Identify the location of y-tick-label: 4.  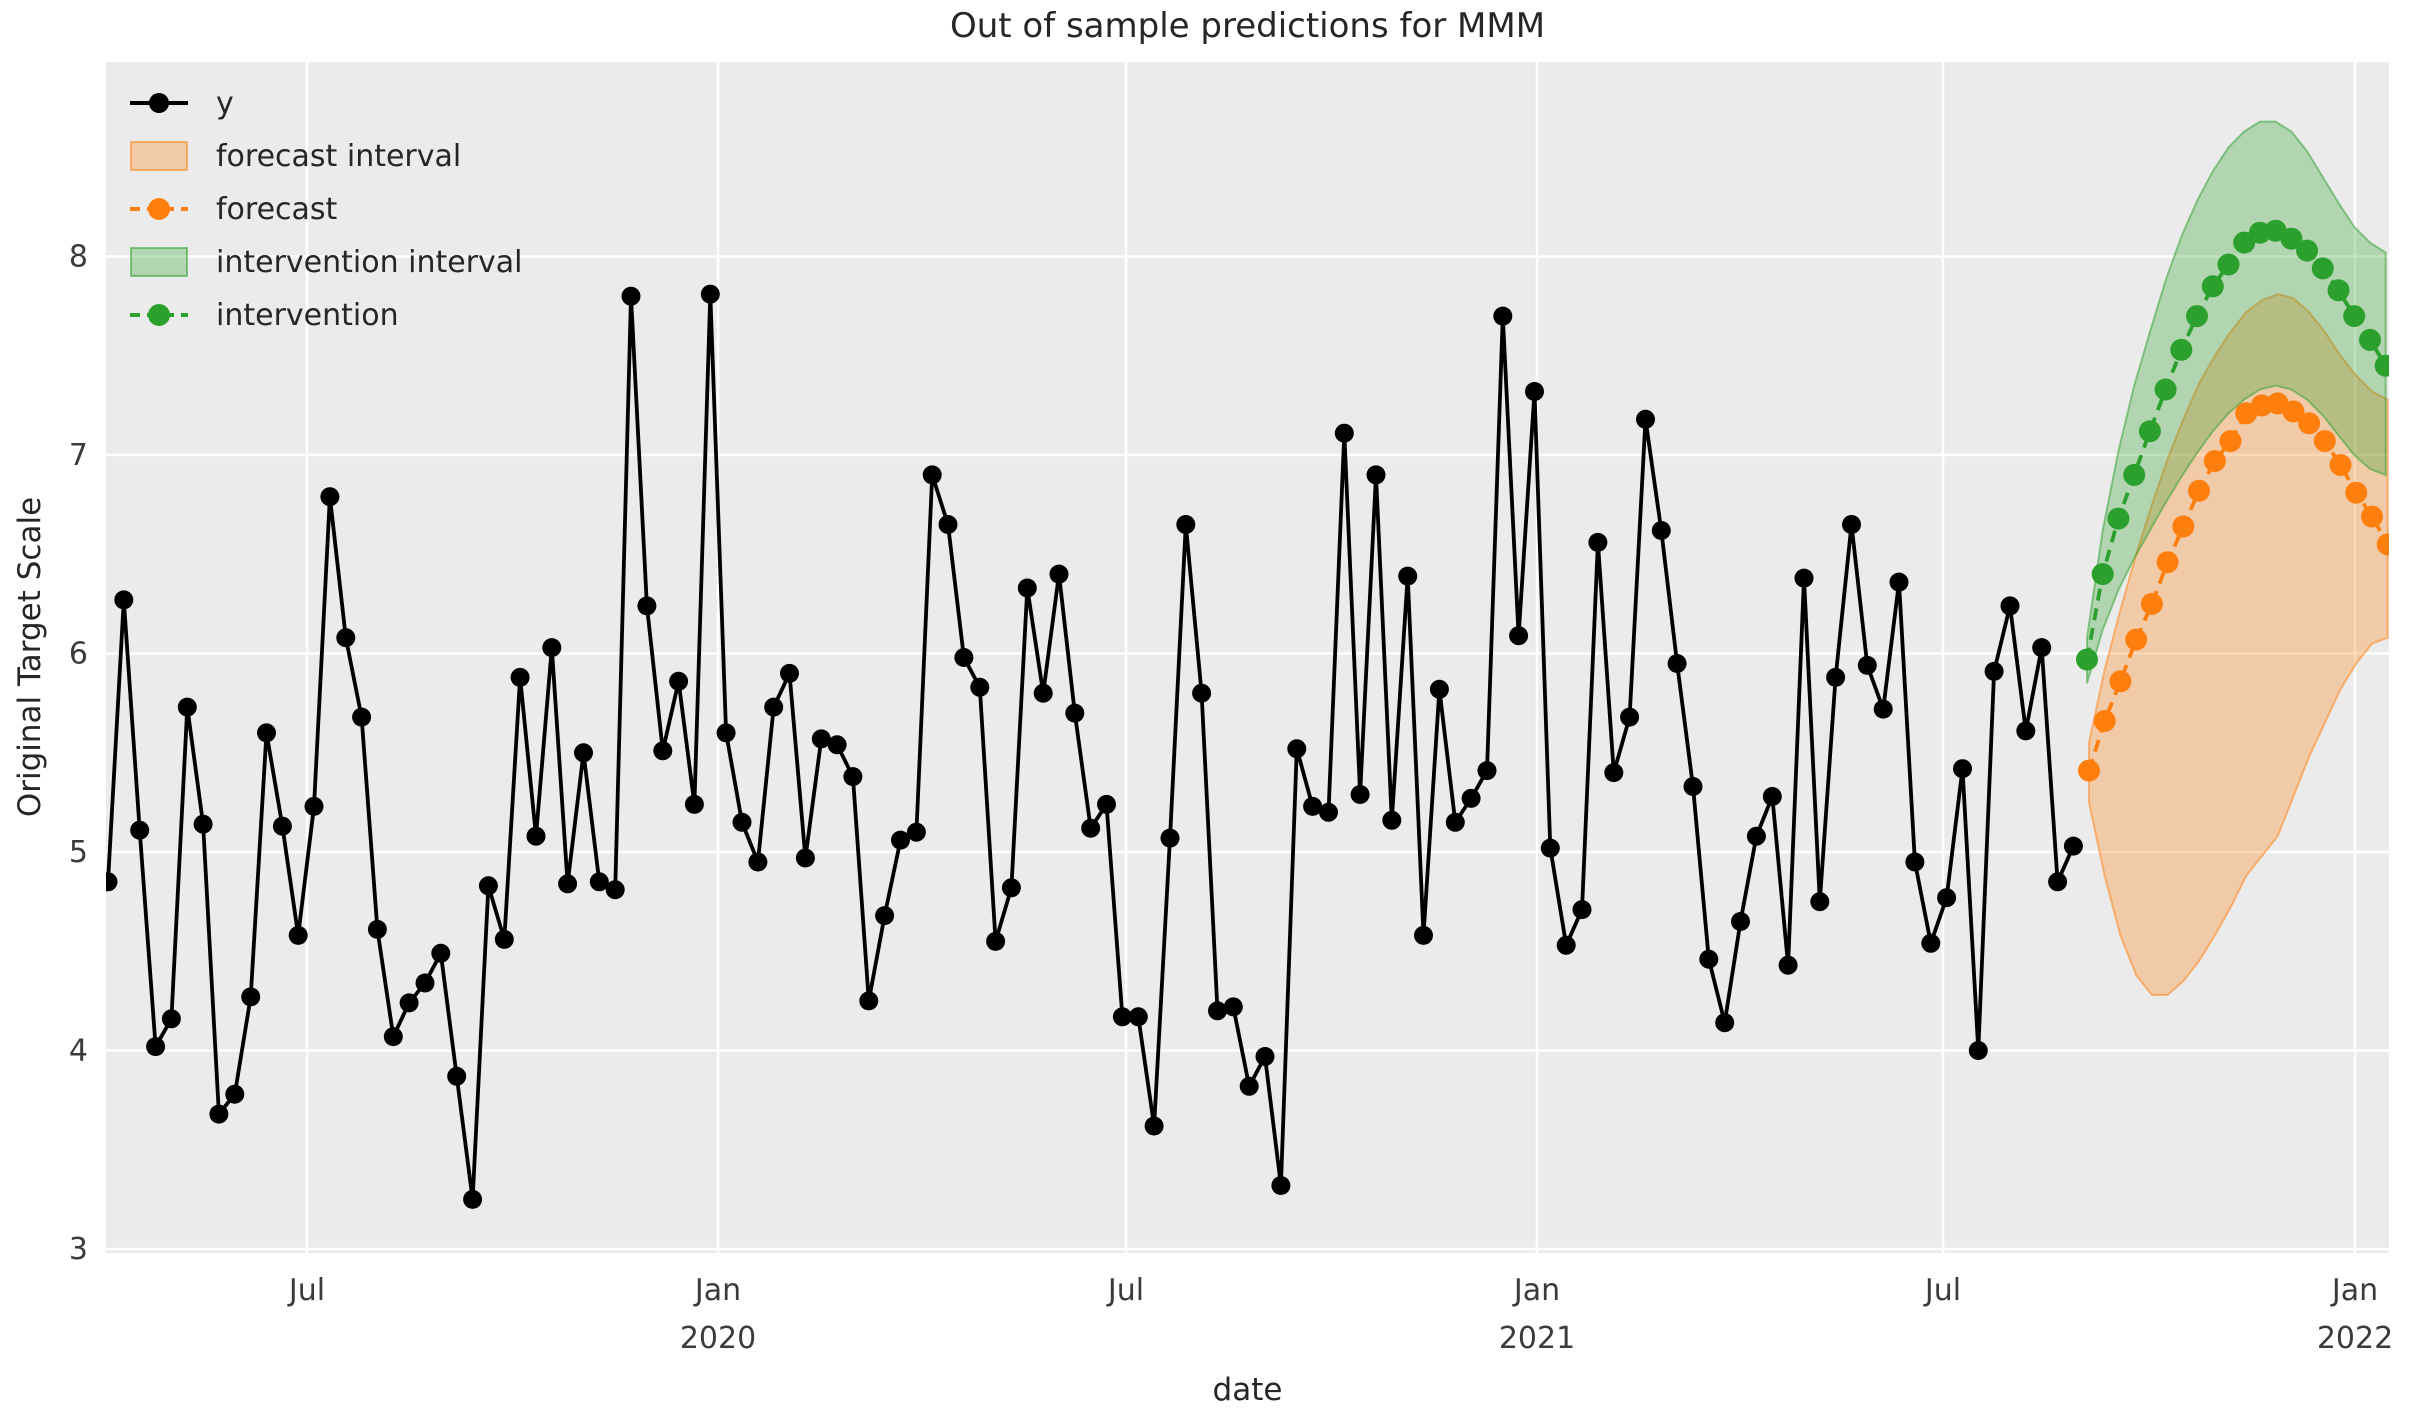
(78, 1051).